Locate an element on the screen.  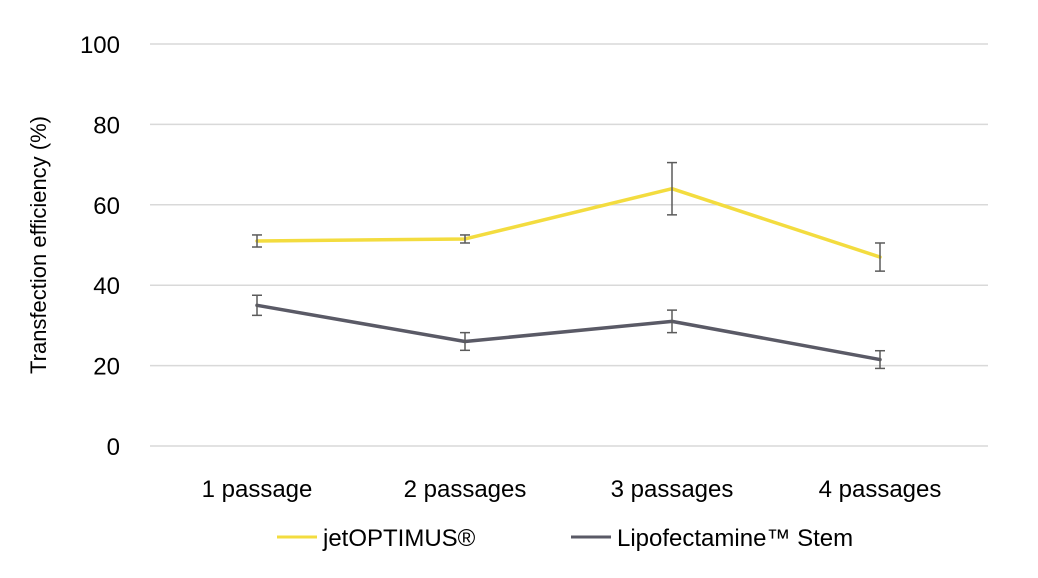
x-tick-label: 1 passage is located at coordinates (257, 489).